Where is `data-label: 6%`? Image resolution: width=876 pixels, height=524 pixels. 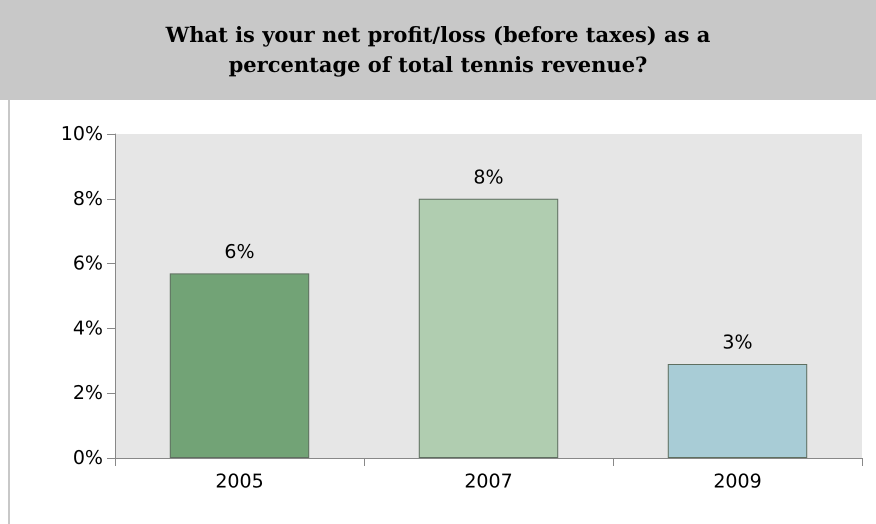
data-label: 6% is located at coordinates (239, 251).